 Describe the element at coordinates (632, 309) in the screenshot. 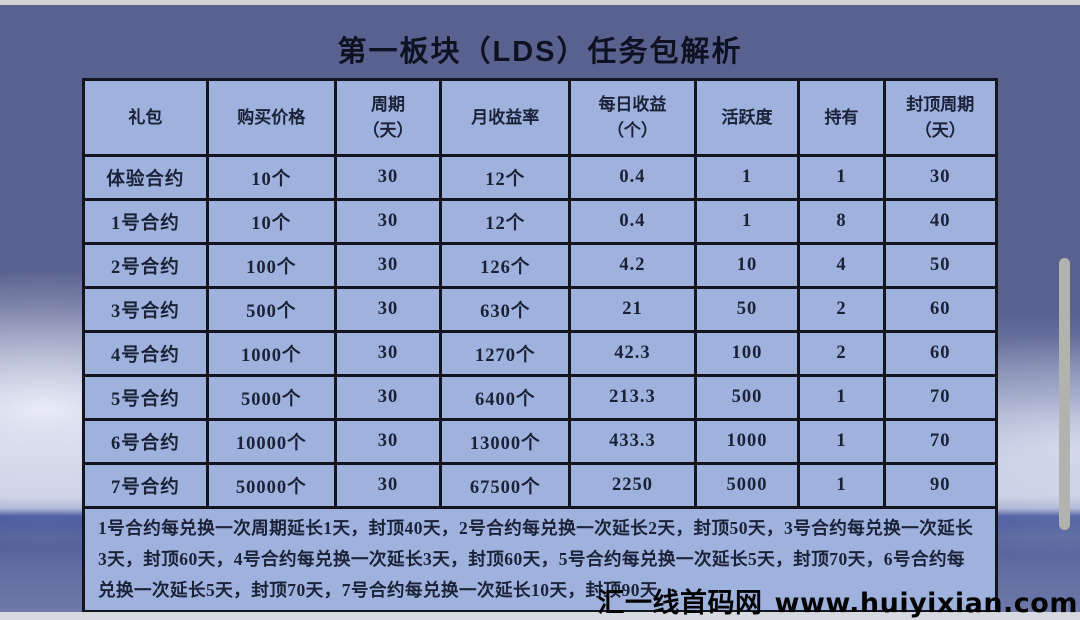

I see `table-cell: 21` at that location.